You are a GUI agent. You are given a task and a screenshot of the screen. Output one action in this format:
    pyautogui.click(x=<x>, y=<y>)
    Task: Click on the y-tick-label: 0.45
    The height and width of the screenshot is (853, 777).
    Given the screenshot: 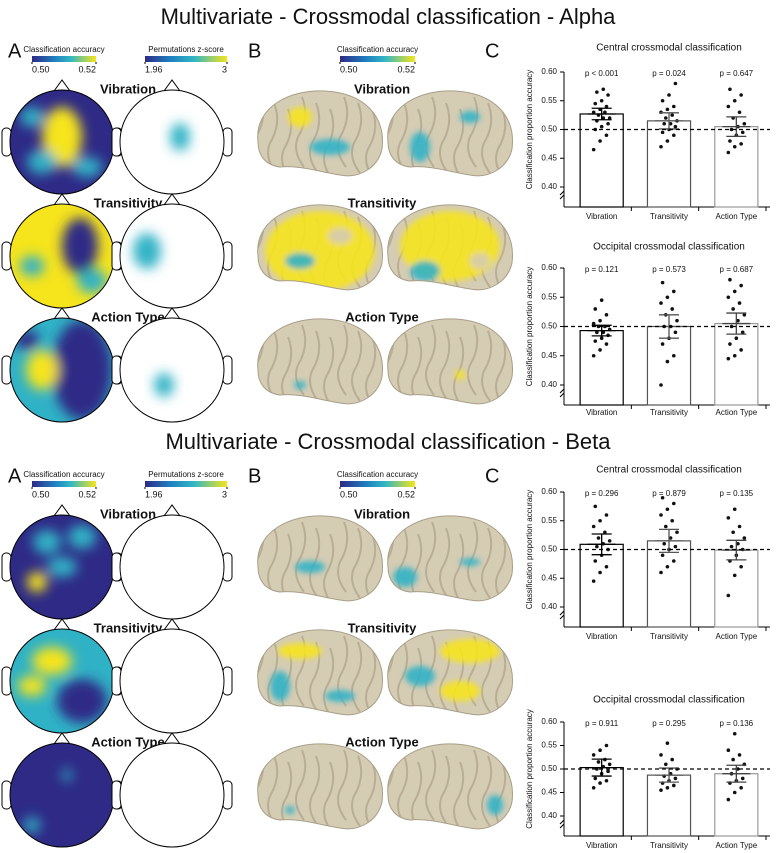 What is the action you would take?
    pyautogui.click(x=549, y=577)
    